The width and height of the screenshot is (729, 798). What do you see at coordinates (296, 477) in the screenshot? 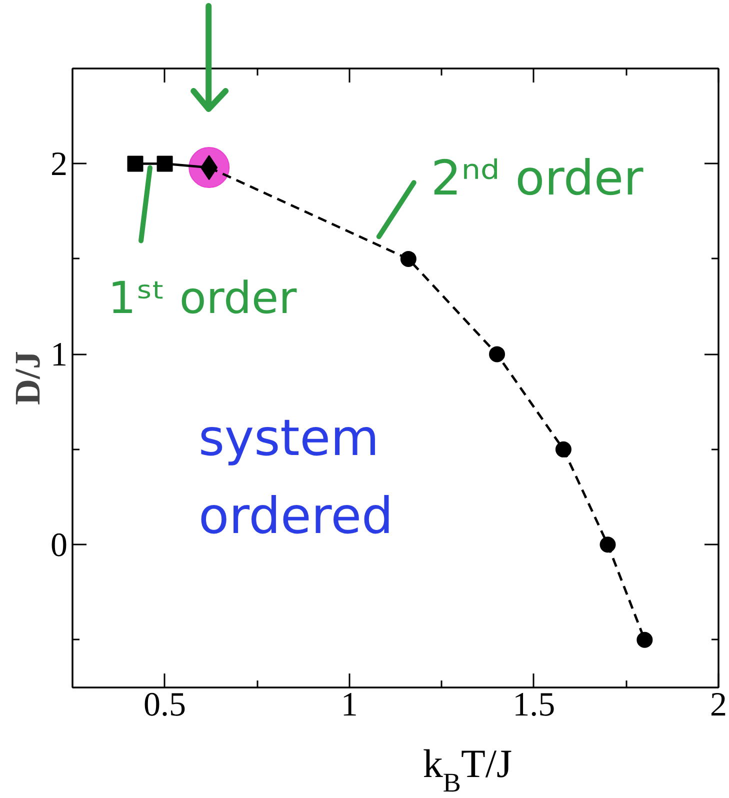
I see `annotation: system ordered` at bounding box center [296, 477].